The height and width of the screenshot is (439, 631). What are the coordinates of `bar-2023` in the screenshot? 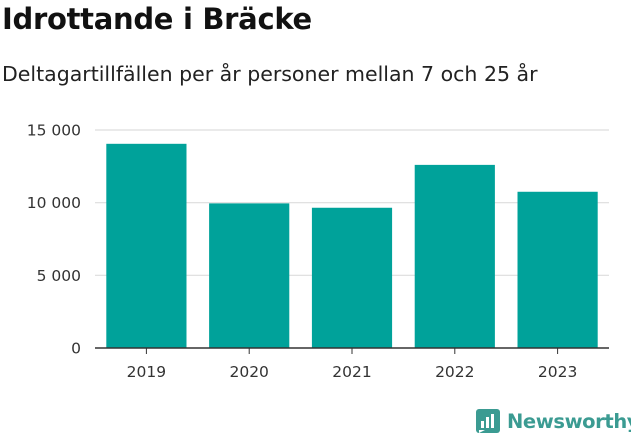 It's located at (557, 269).